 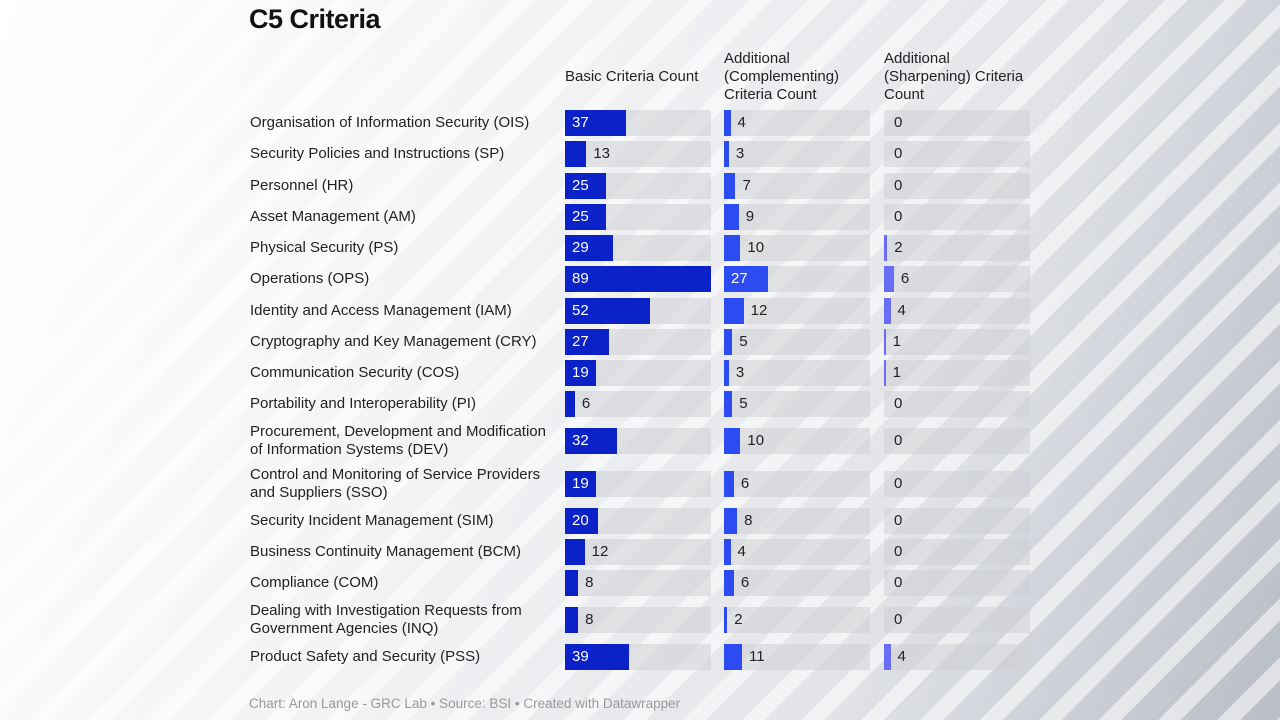 I want to click on data-label: 39, so click(x=580, y=656).